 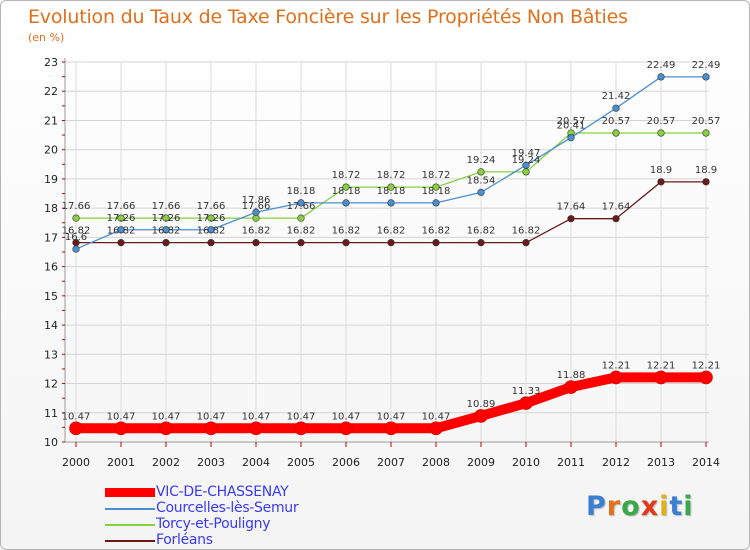 What do you see at coordinates (51, 237) in the screenshot?
I see `y-tick-label: 17` at bounding box center [51, 237].